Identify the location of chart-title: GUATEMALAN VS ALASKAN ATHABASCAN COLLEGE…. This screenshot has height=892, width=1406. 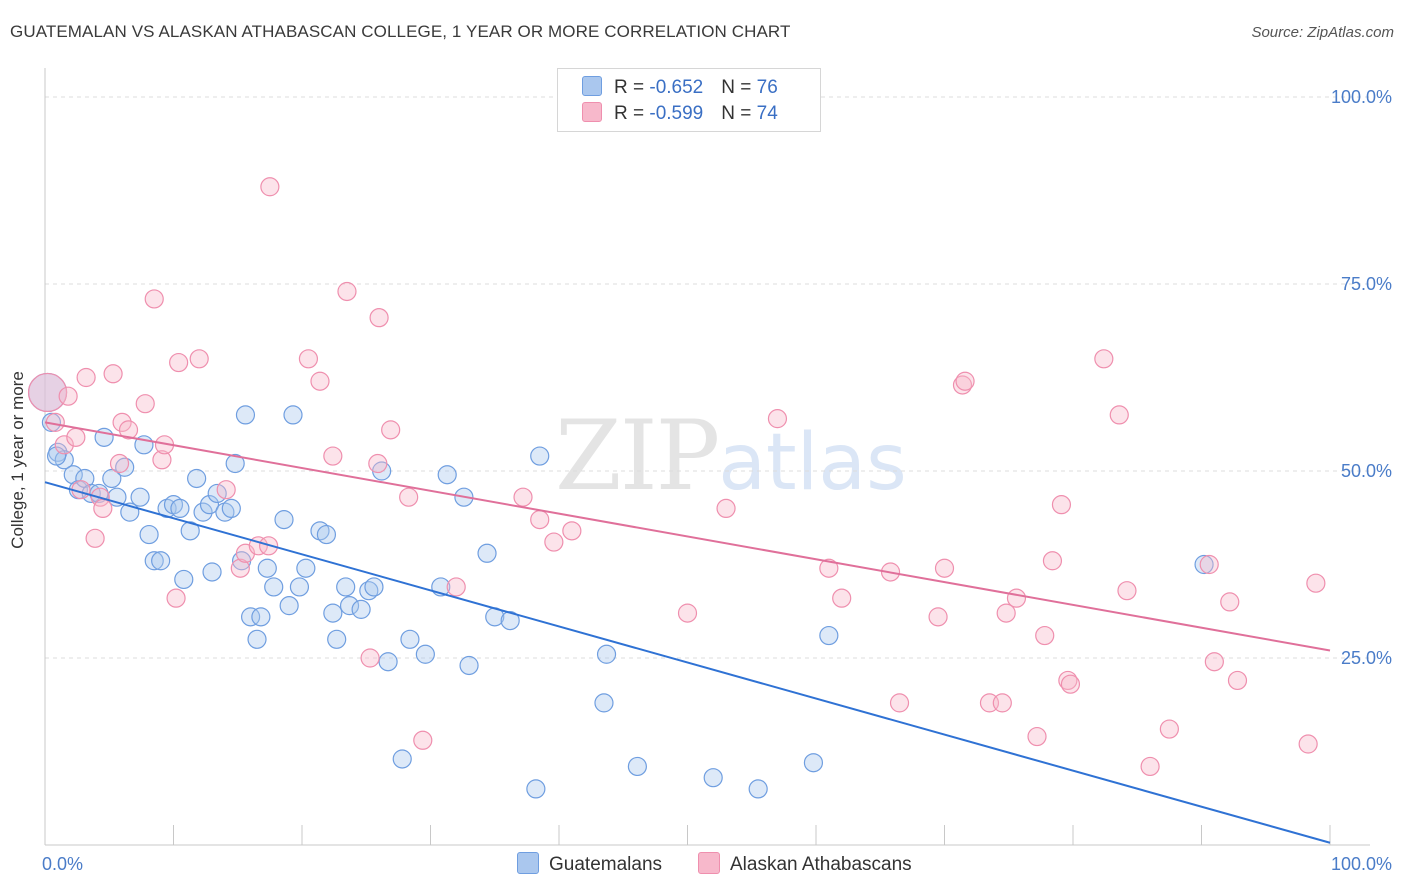
(400, 31).